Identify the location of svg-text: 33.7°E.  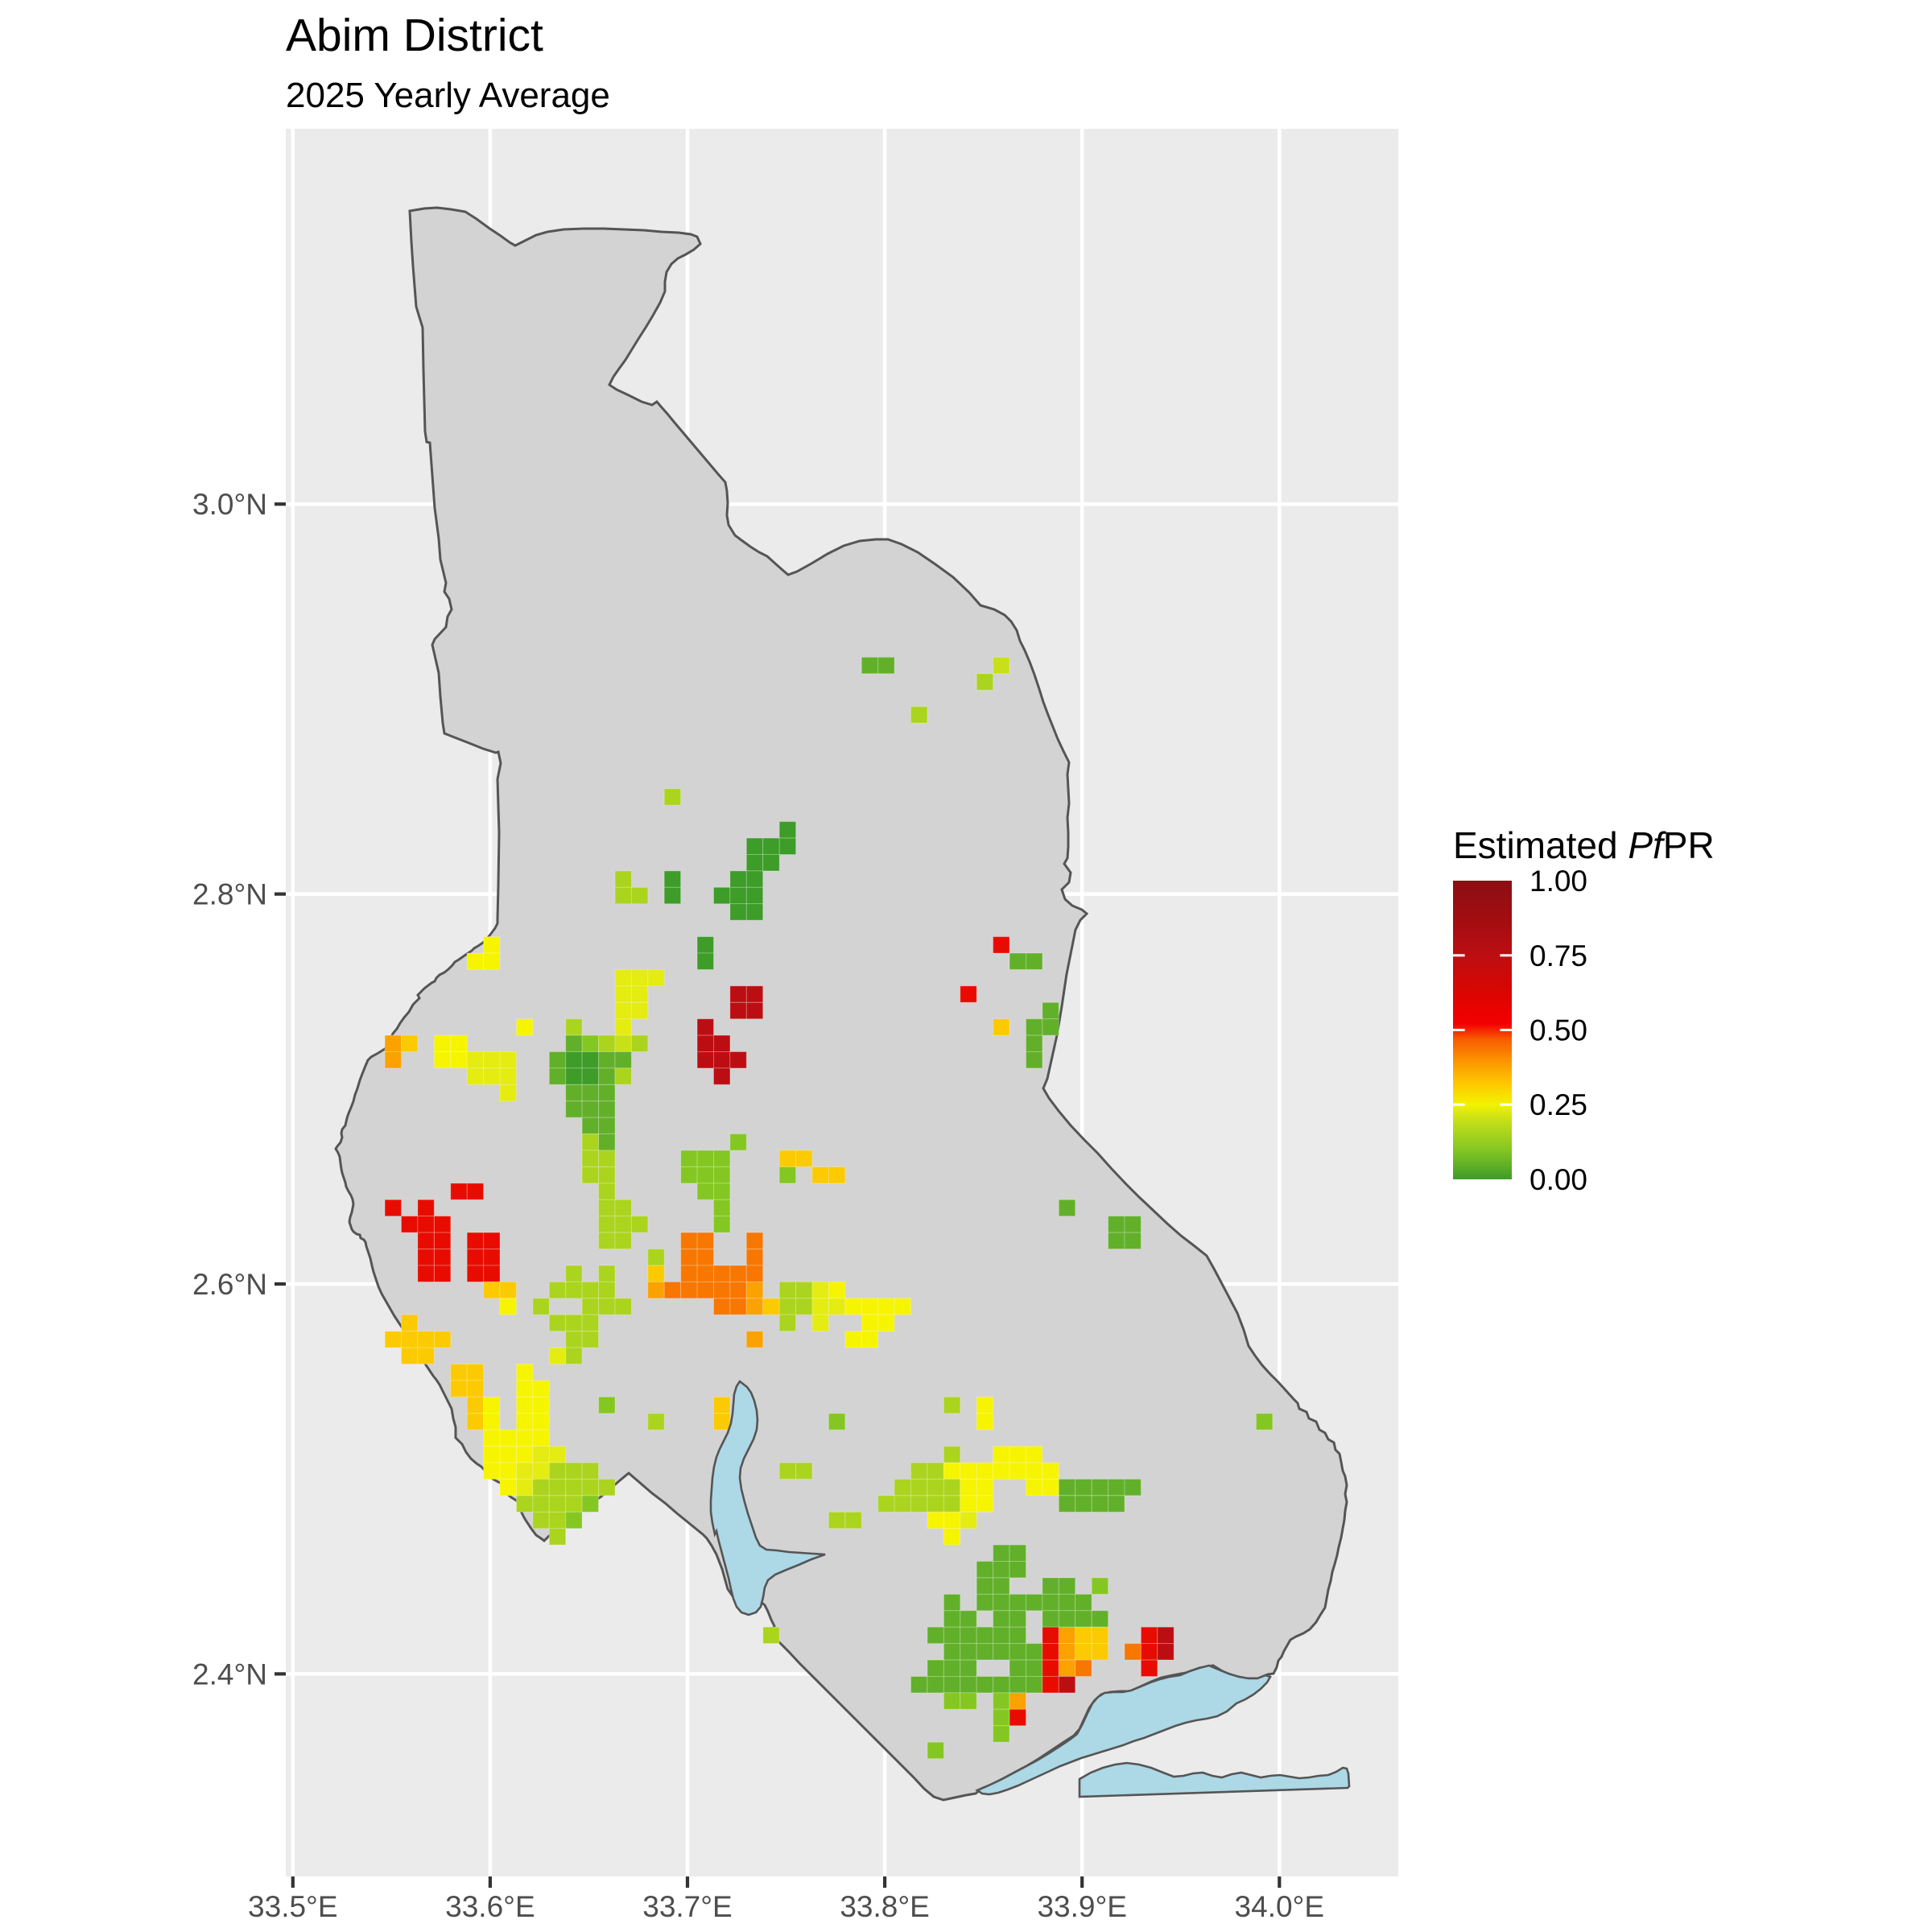
(687, 1906).